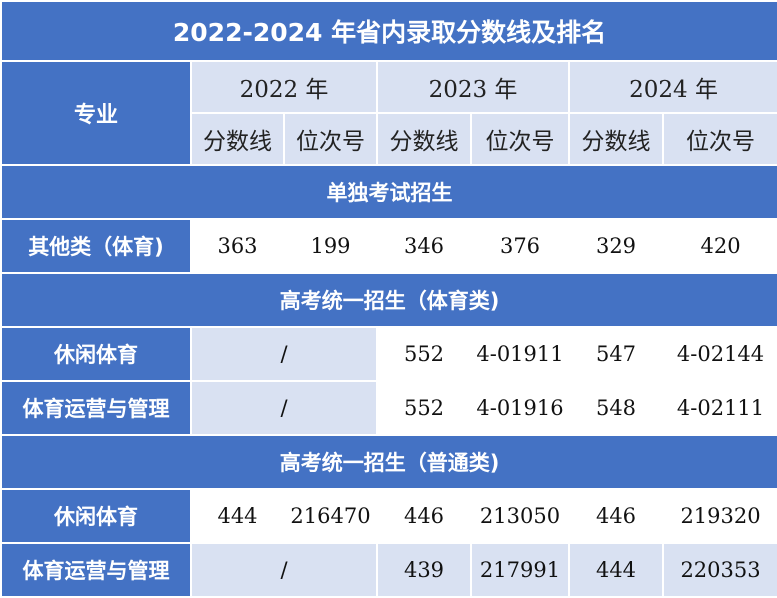  I want to click on table-row: 休闲体育 444 216470 446 213050 446 219320, so click(388, 516).